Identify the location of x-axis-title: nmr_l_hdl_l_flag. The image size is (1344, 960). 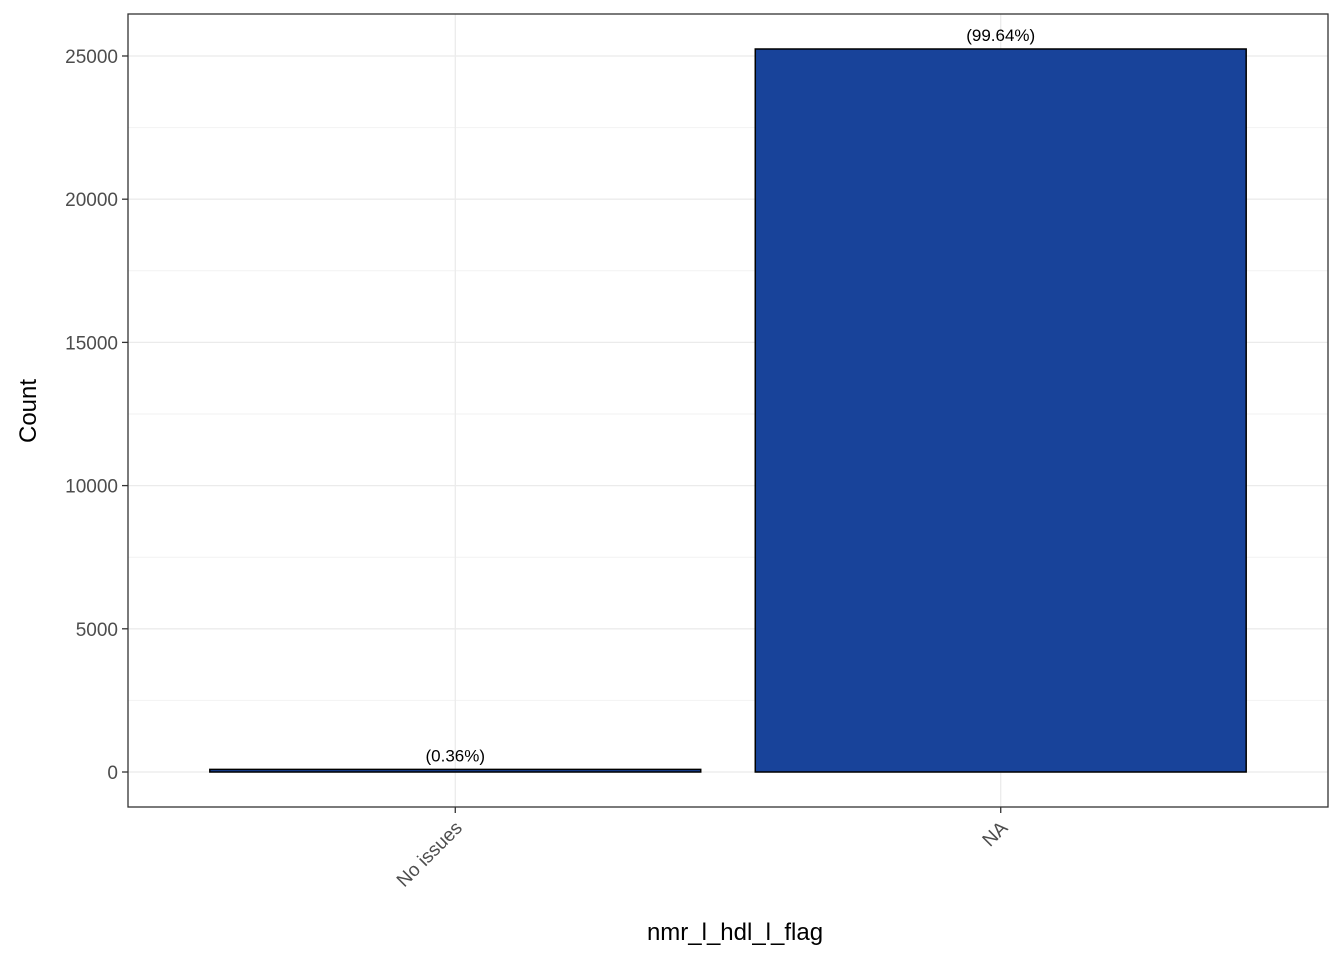
(735, 932).